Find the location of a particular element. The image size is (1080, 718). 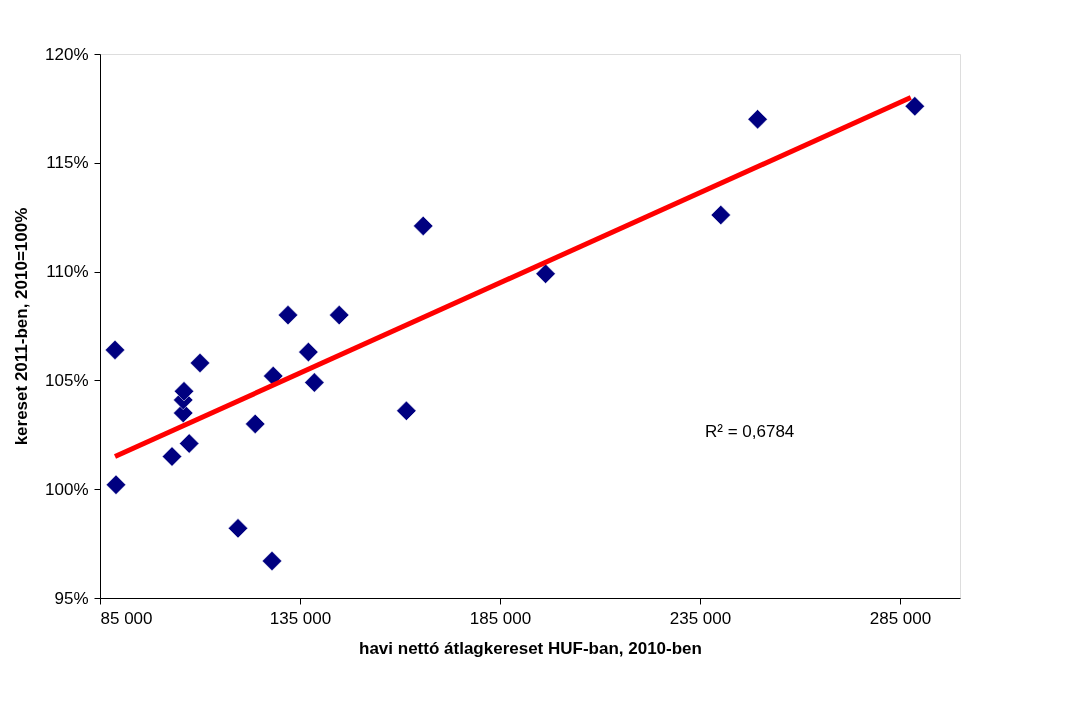

y-tick-label: 95% is located at coordinates (71, 598).